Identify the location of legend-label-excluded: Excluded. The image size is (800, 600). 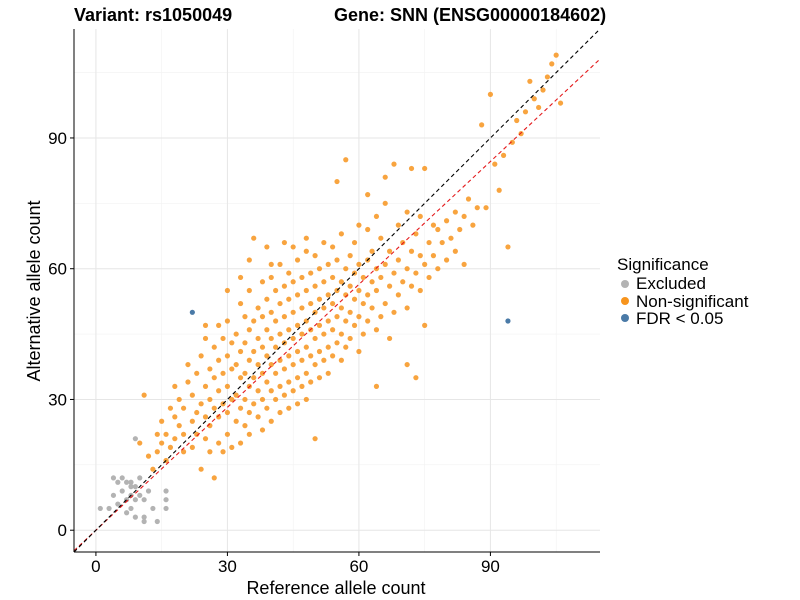
(671, 283).